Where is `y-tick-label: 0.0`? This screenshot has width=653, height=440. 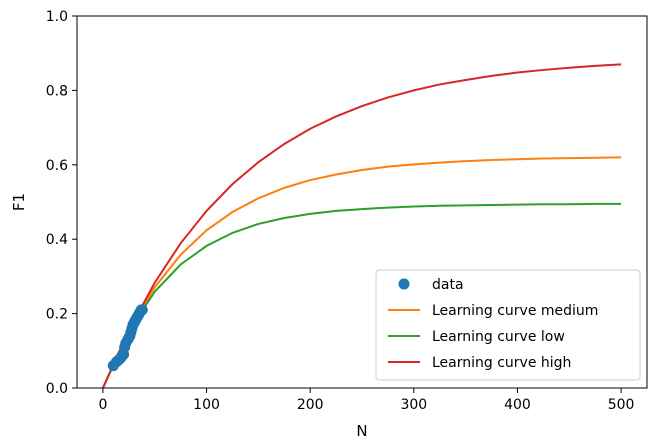
y-tick-label: 0.0 is located at coordinates (57, 389).